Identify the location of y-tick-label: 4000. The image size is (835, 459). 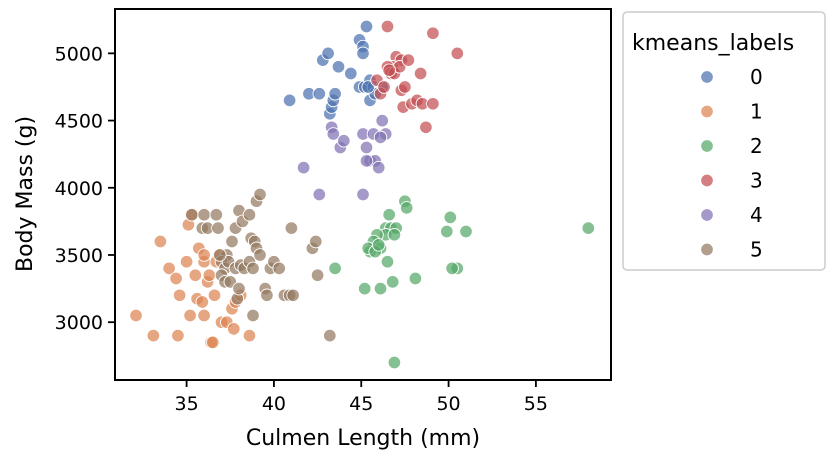
(79, 189).